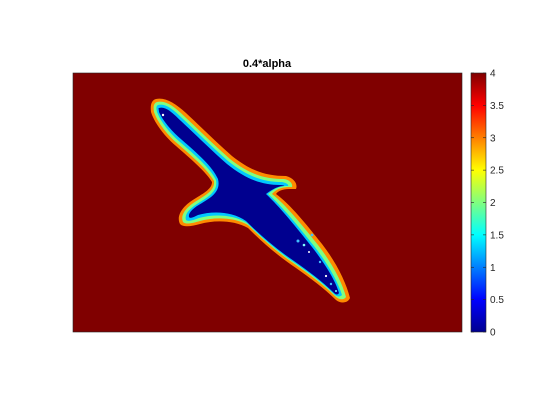 This screenshot has height=420, width=560. I want to click on colorbar-tick-label: 2.5, so click(497, 171).